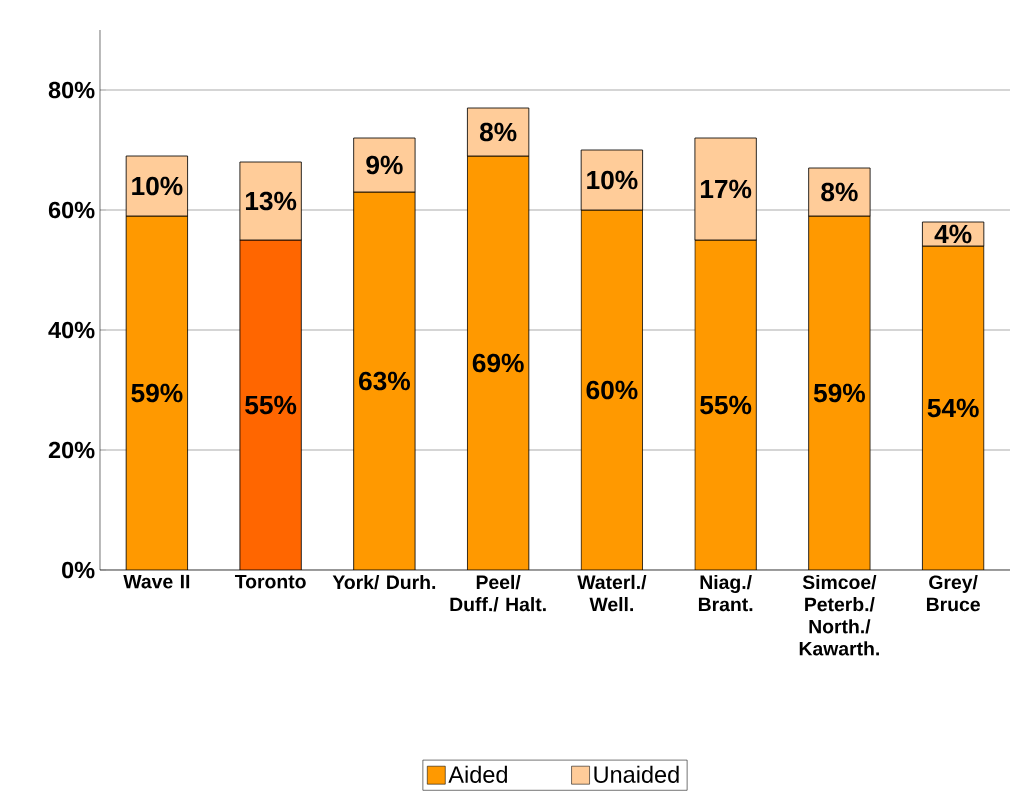 This screenshot has width=1024, height=801. I want to click on data-label: 9%, so click(384, 165).